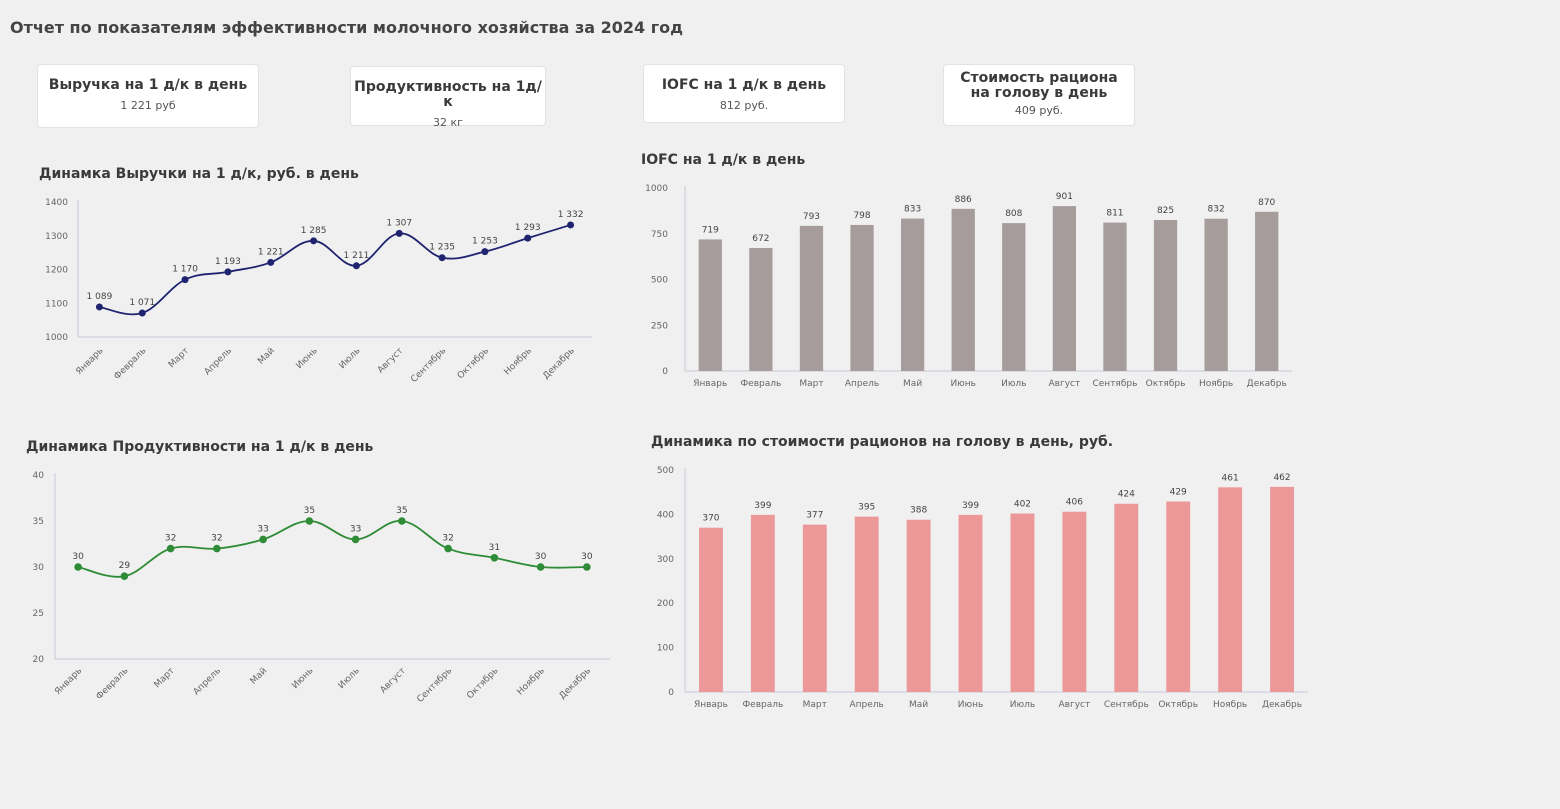 The height and width of the screenshot is (809, 1560). I want to click on y-tick-label: 1200, so click(56, 271).